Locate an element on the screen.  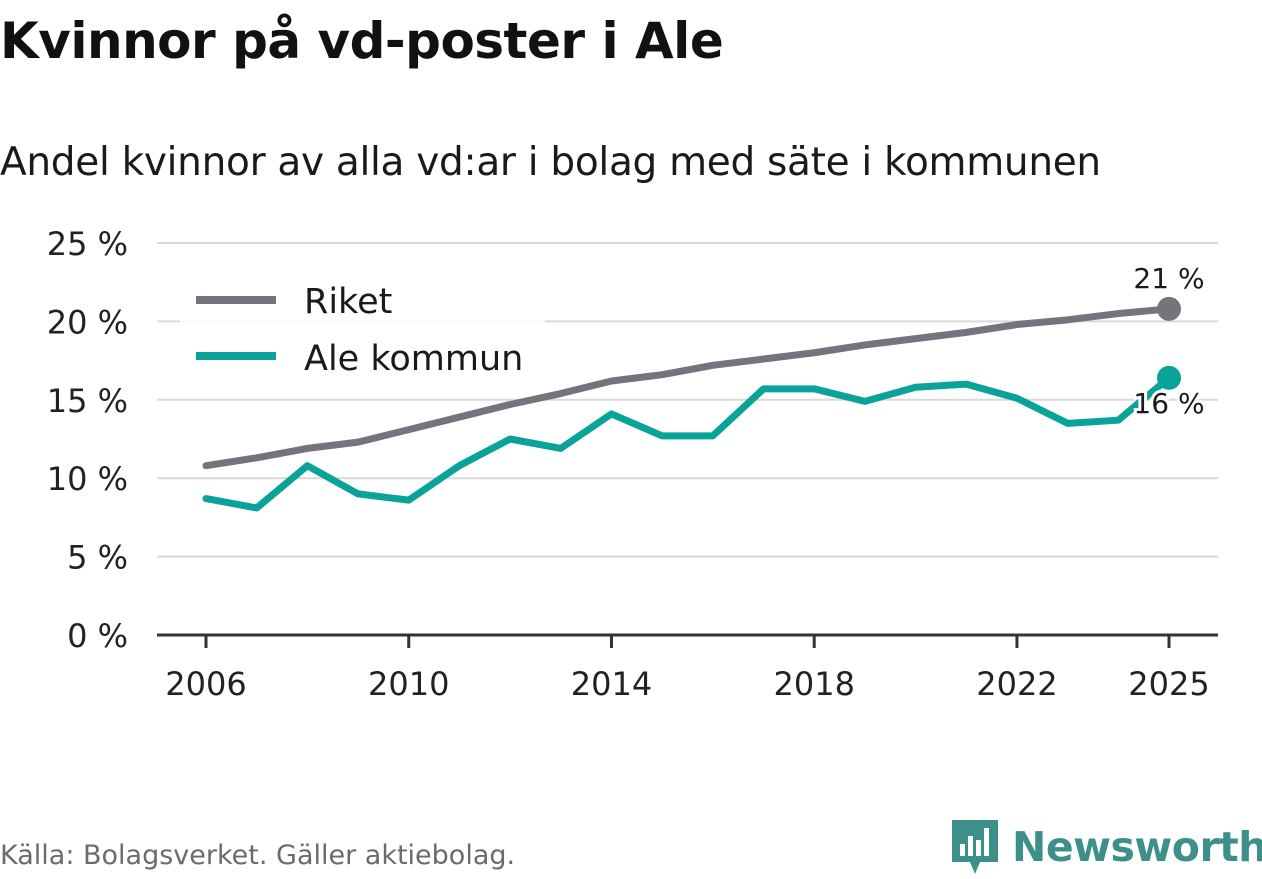
legend-label-riket: Riket is located at coordinates (348, 302).